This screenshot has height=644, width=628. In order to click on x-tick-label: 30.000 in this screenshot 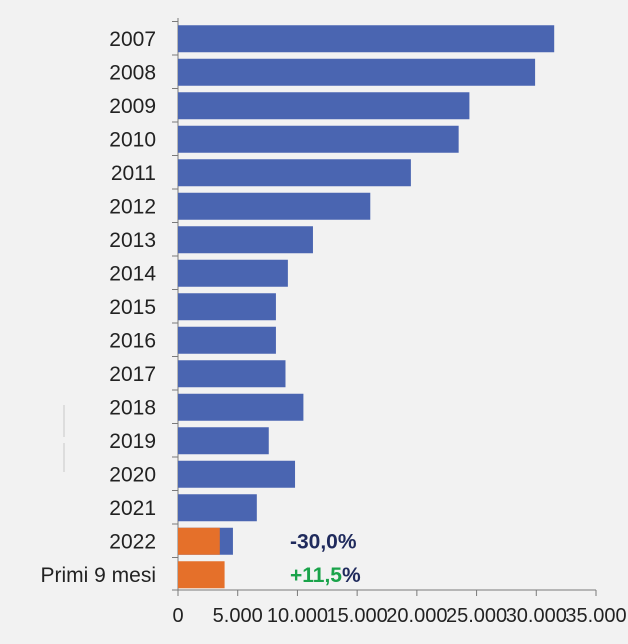, I will do `click(536, 616)`.